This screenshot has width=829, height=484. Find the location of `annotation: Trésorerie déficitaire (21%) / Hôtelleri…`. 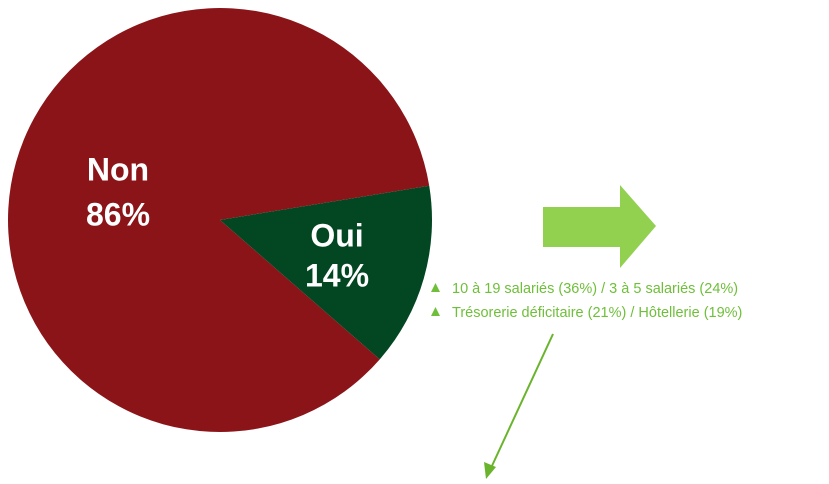

annotation: Trésorerie déficitaire (21%) / Hôtelleri… is located at coordinates (597, 313).